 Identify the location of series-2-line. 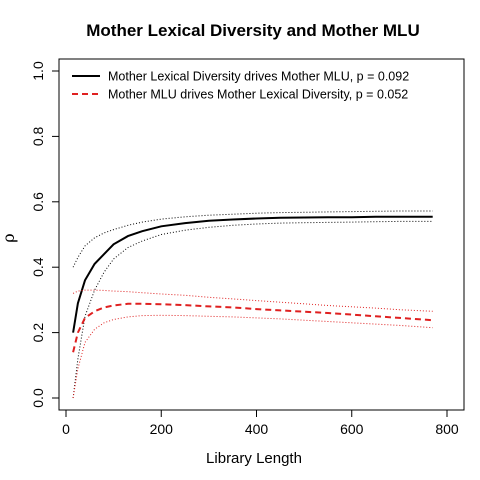
(252, 327).